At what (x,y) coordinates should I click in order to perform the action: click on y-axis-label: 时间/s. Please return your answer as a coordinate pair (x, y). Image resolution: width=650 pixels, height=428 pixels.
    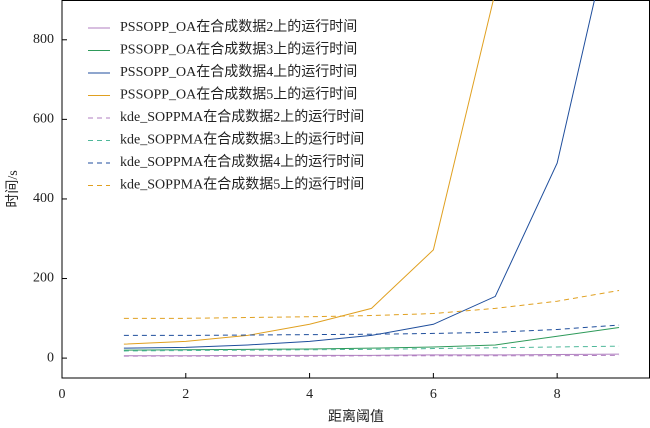
    Looking at the image, I should click on (13, 188).